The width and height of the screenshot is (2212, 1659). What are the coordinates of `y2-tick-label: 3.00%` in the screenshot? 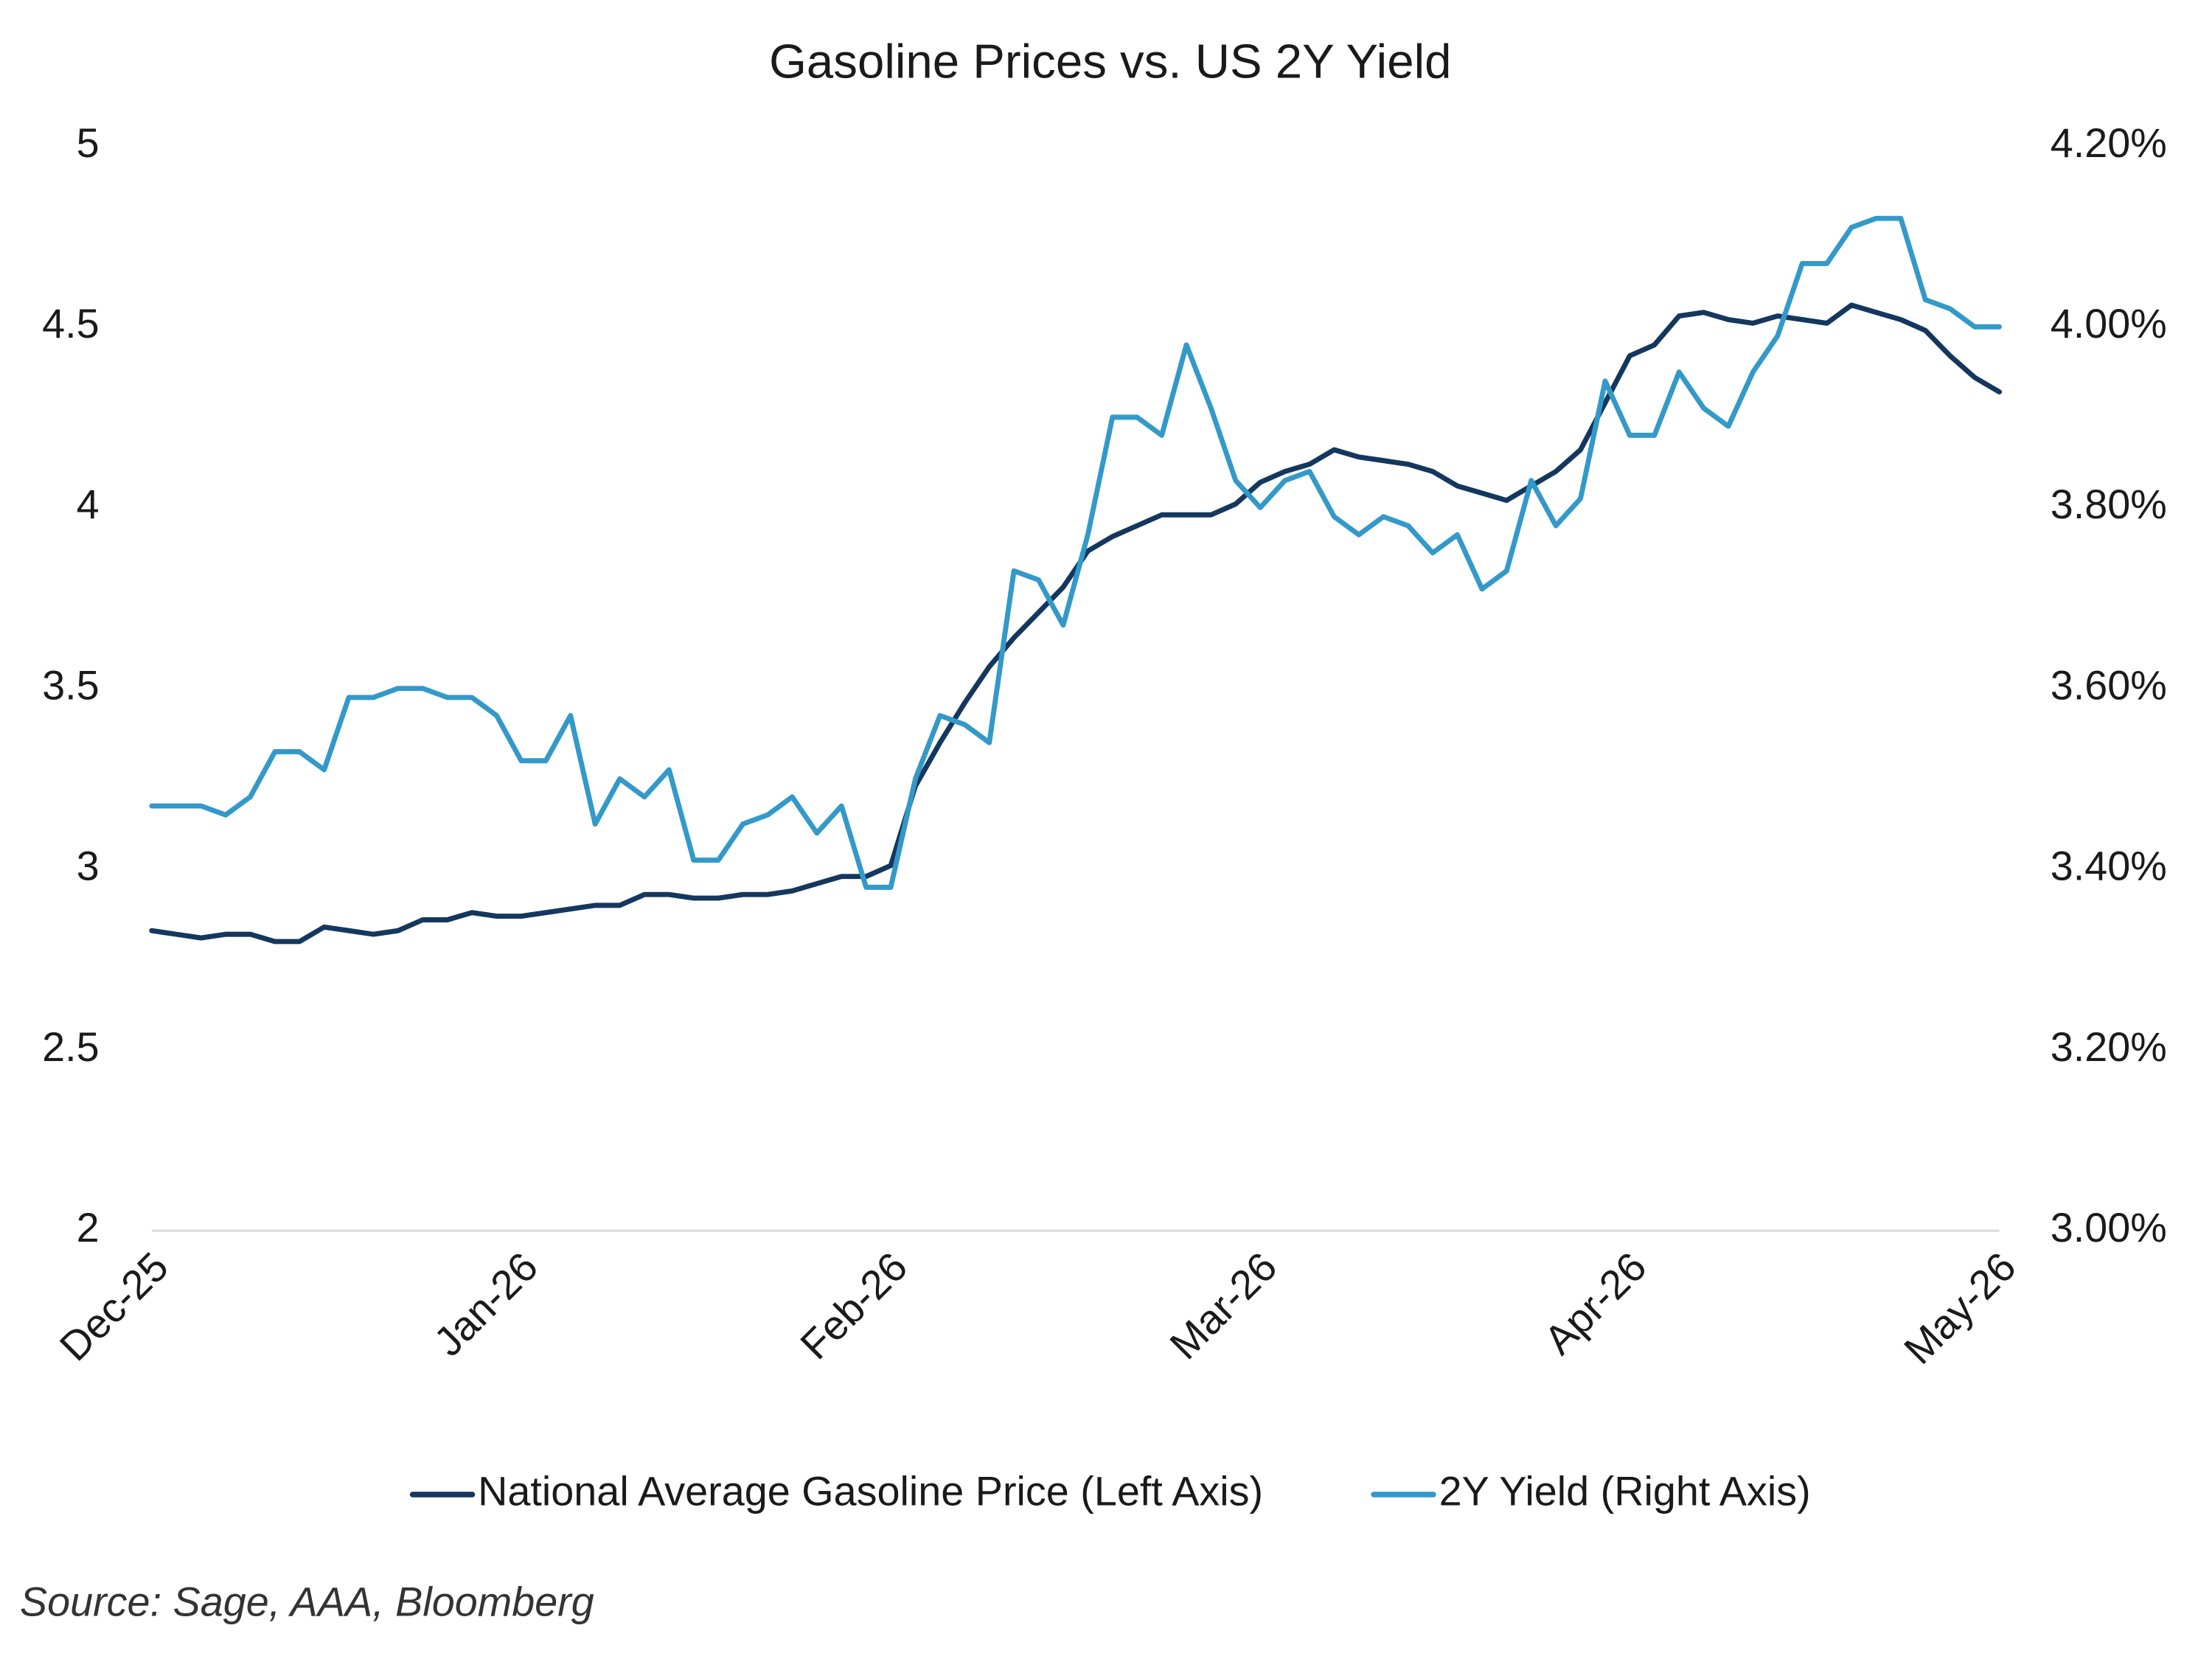 It's located at (2109, 1228).